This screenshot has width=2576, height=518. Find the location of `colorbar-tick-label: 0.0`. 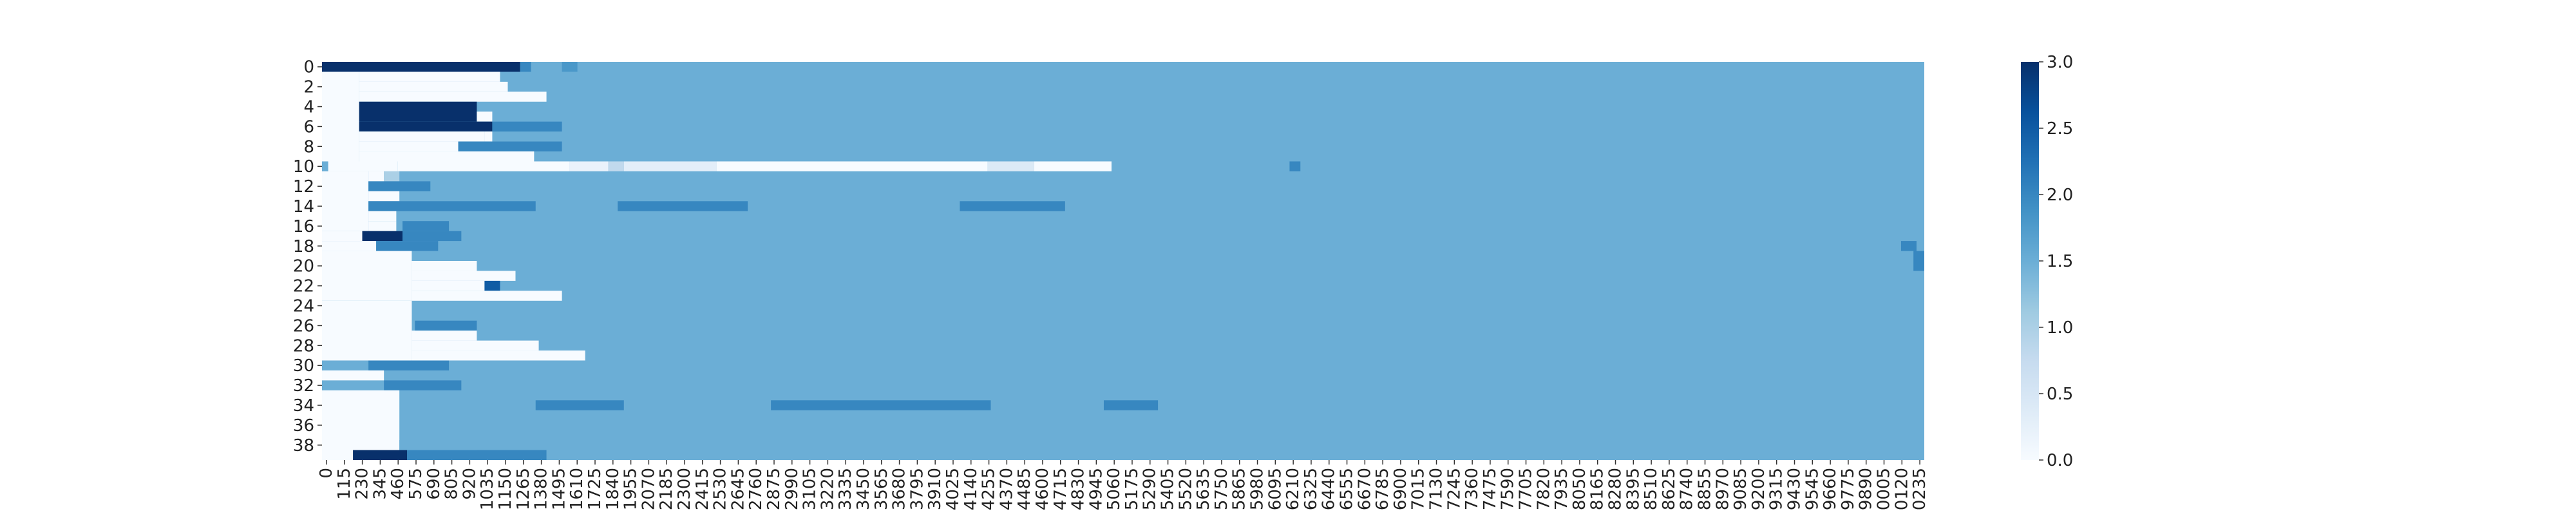

colorbar-tick-label: 0.0 is located at coordinates (2060, 460).